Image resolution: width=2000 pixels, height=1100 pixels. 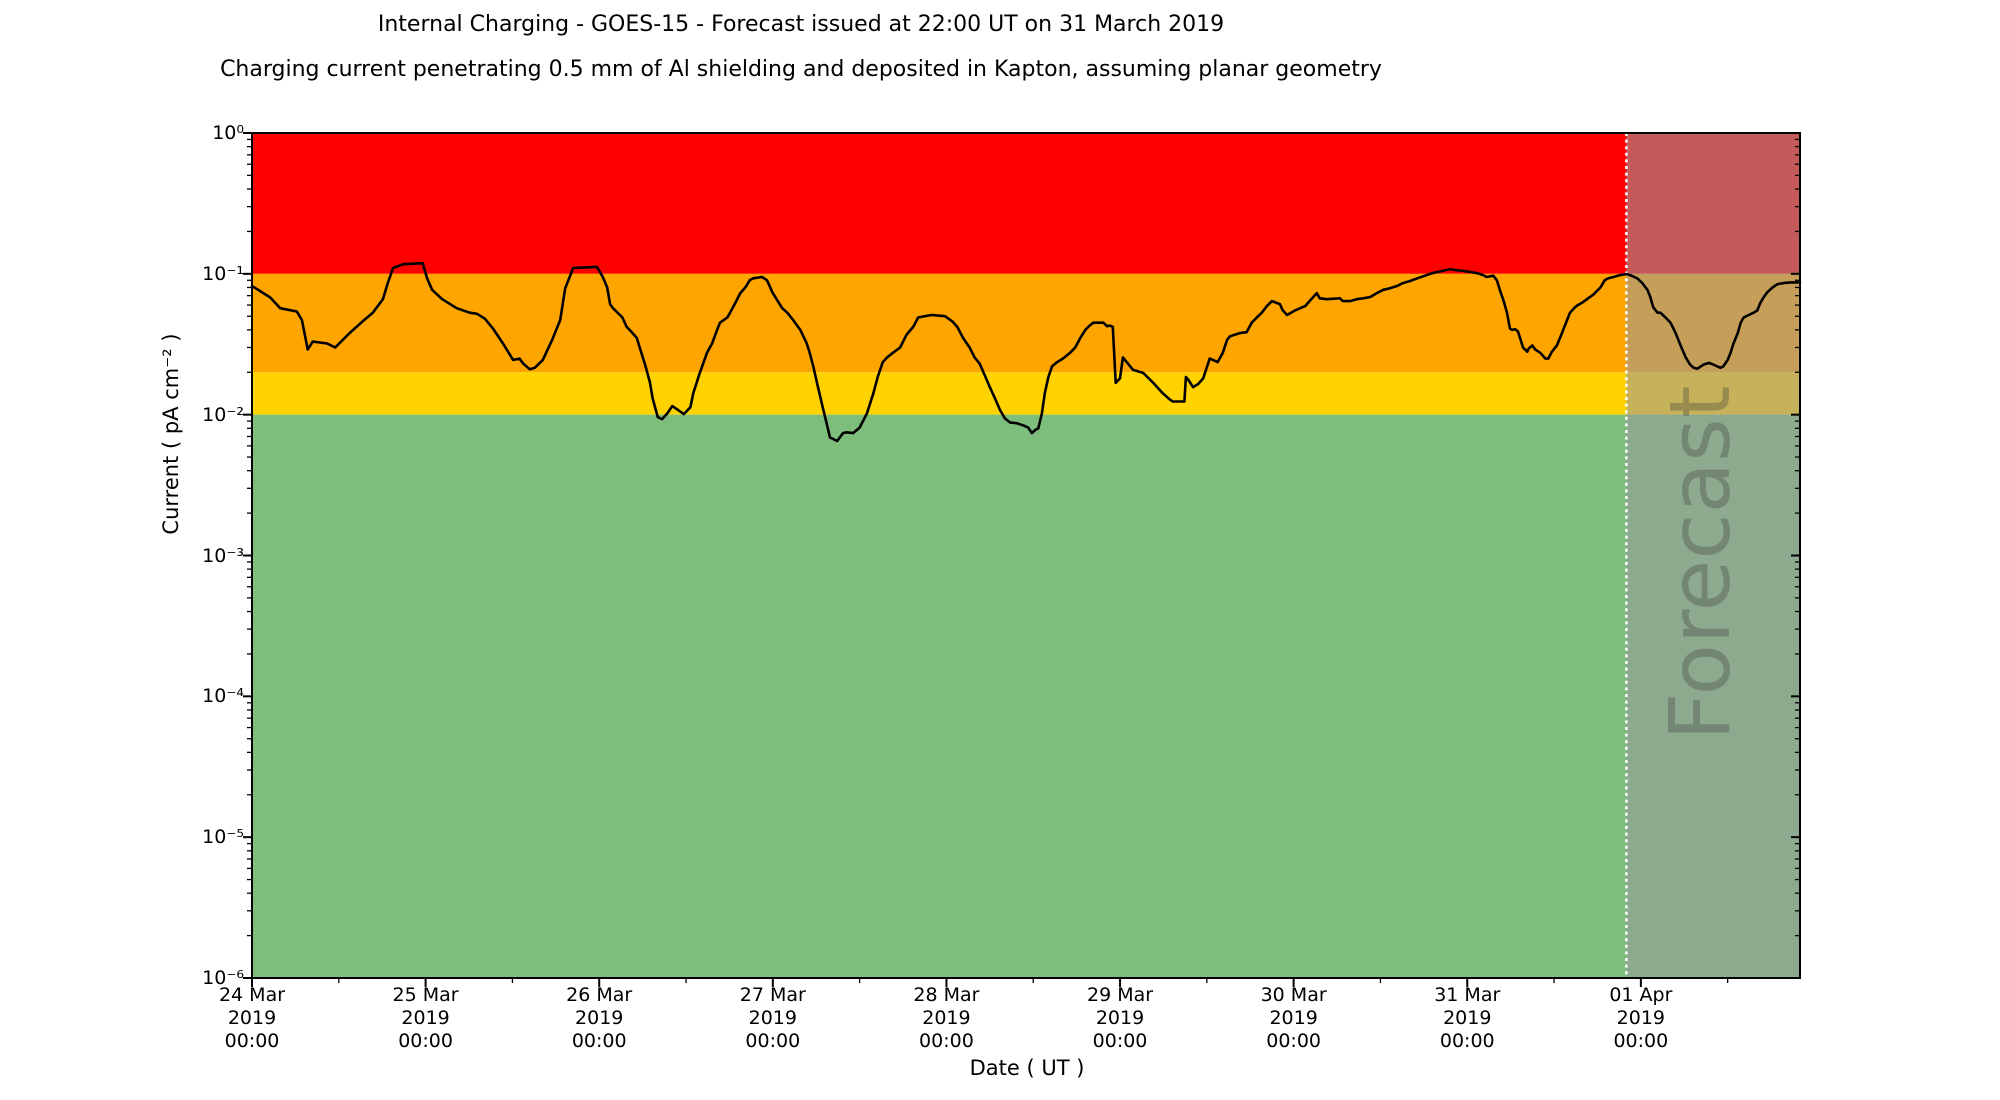 What do you see at coordinates (1120, 1018) in the screenshot?
I see `x-tick-label: 29 Mar 2019 00:00` at bounding box center [1120, 1018].